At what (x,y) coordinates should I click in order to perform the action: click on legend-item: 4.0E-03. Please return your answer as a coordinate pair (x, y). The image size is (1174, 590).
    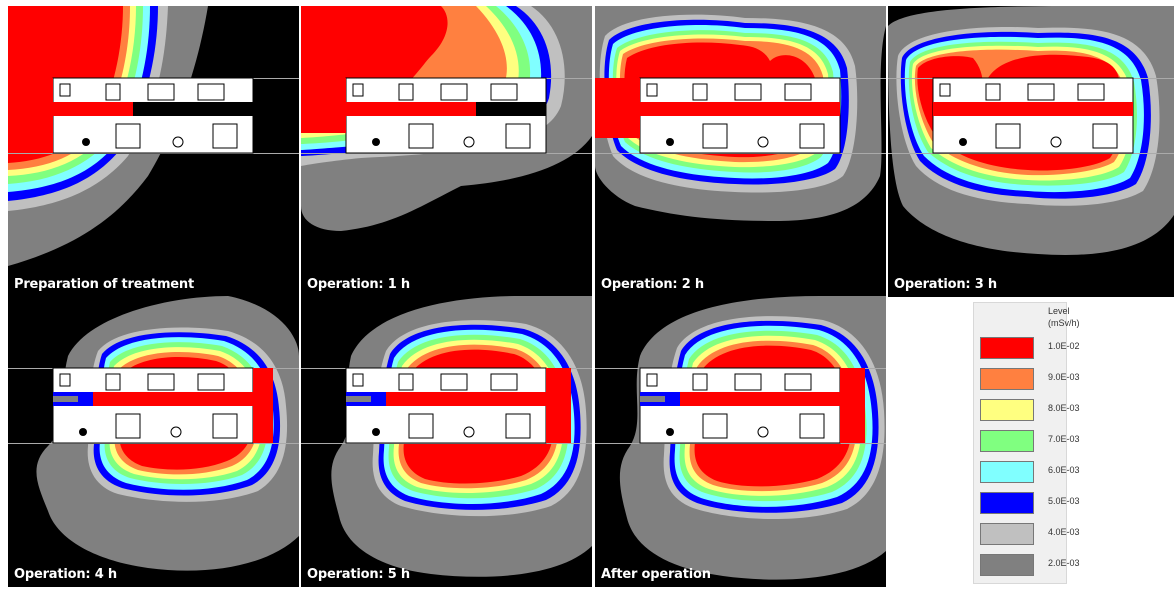
    Looking at the image, I should click on (1030, 534).